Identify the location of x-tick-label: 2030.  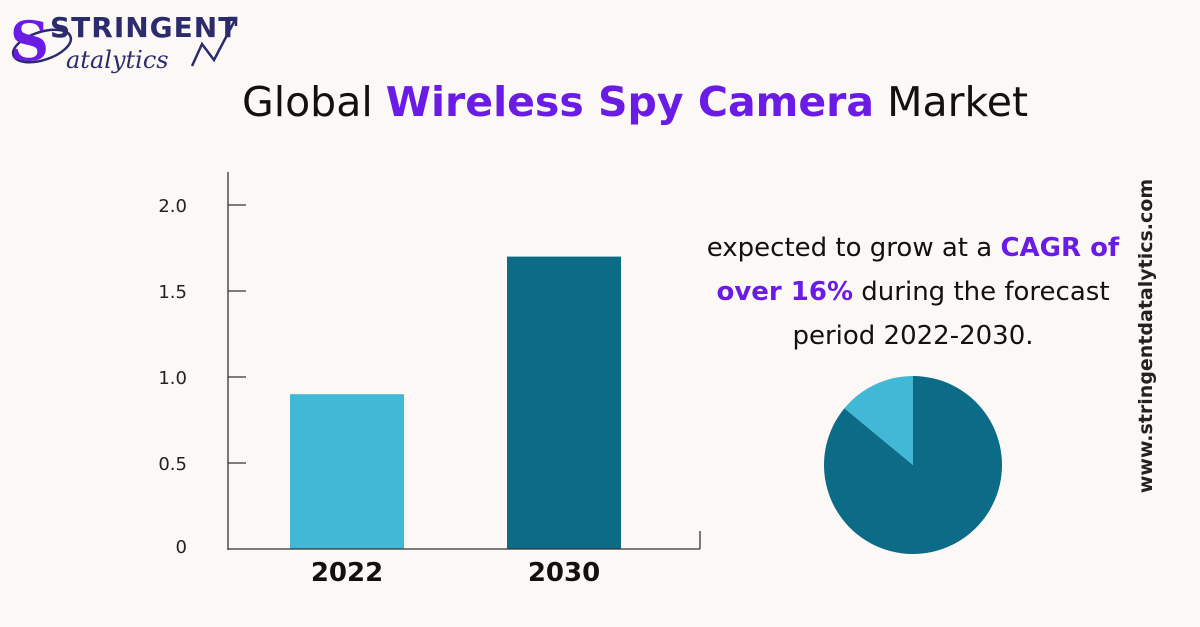
(564, 573).